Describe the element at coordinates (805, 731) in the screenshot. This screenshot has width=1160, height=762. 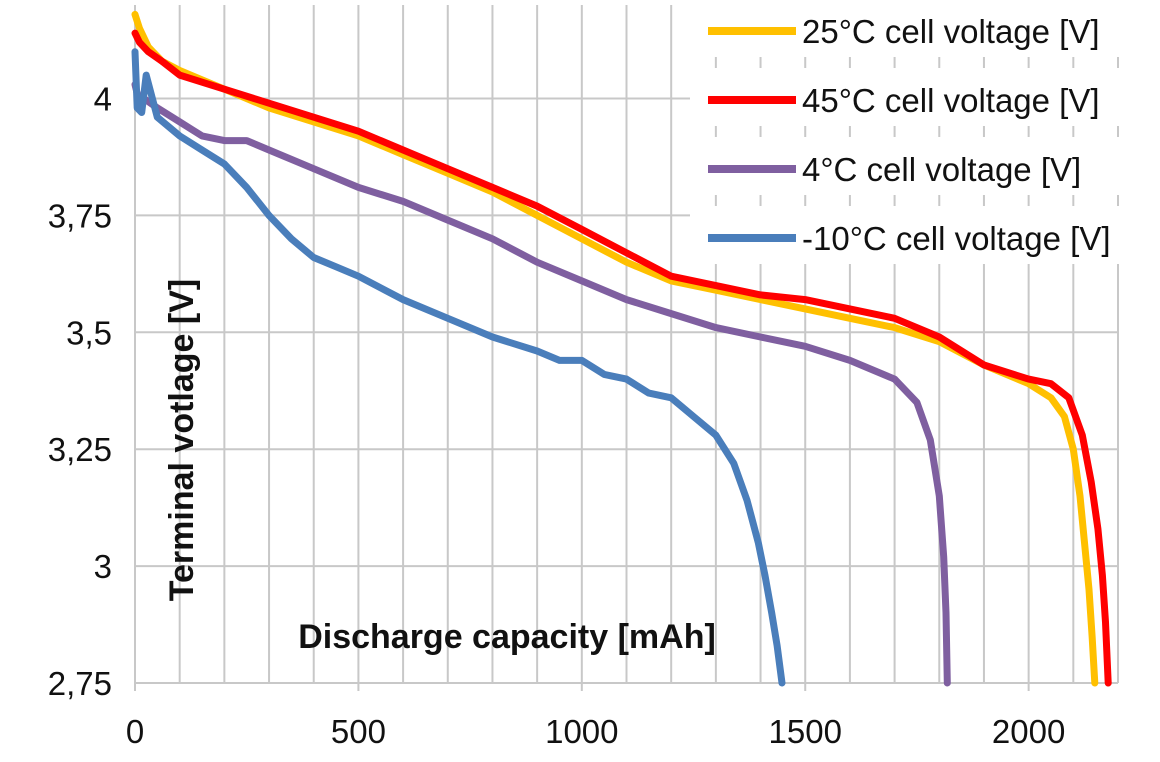
I see `x-tick-label: 1500` at that location.